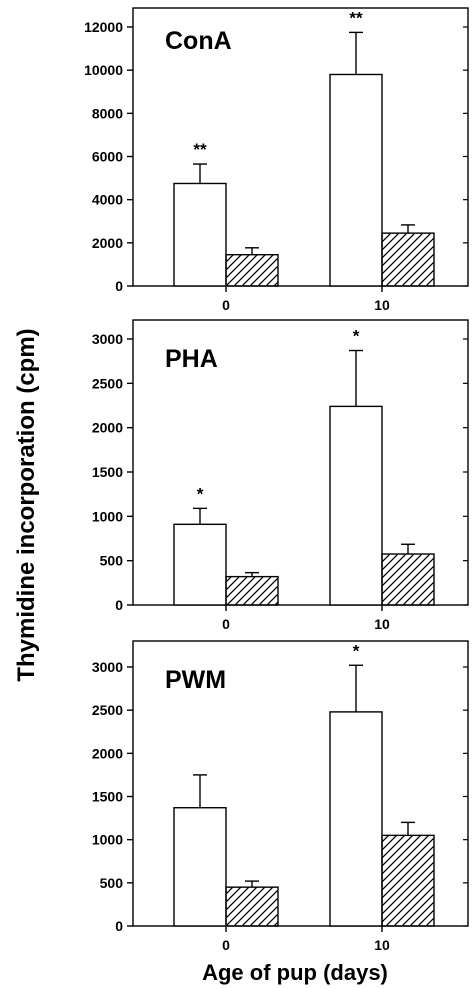 This screenshot has height=989, width=473. I want to click on panel-title: PWM, so click(195, 680).